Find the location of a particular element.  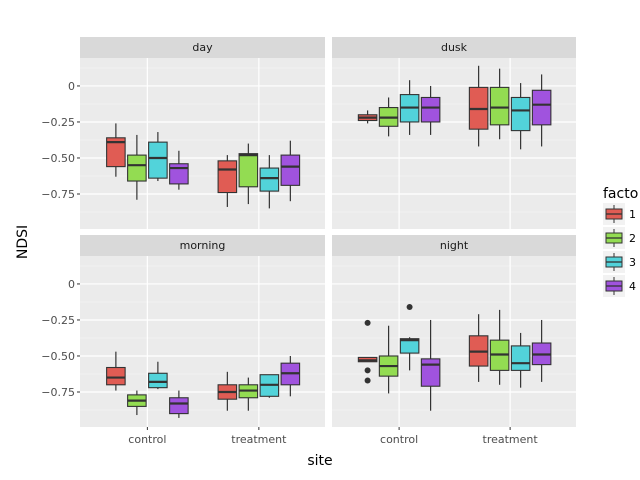

legend-item-3: 3 is located at coordinates (619, 262).